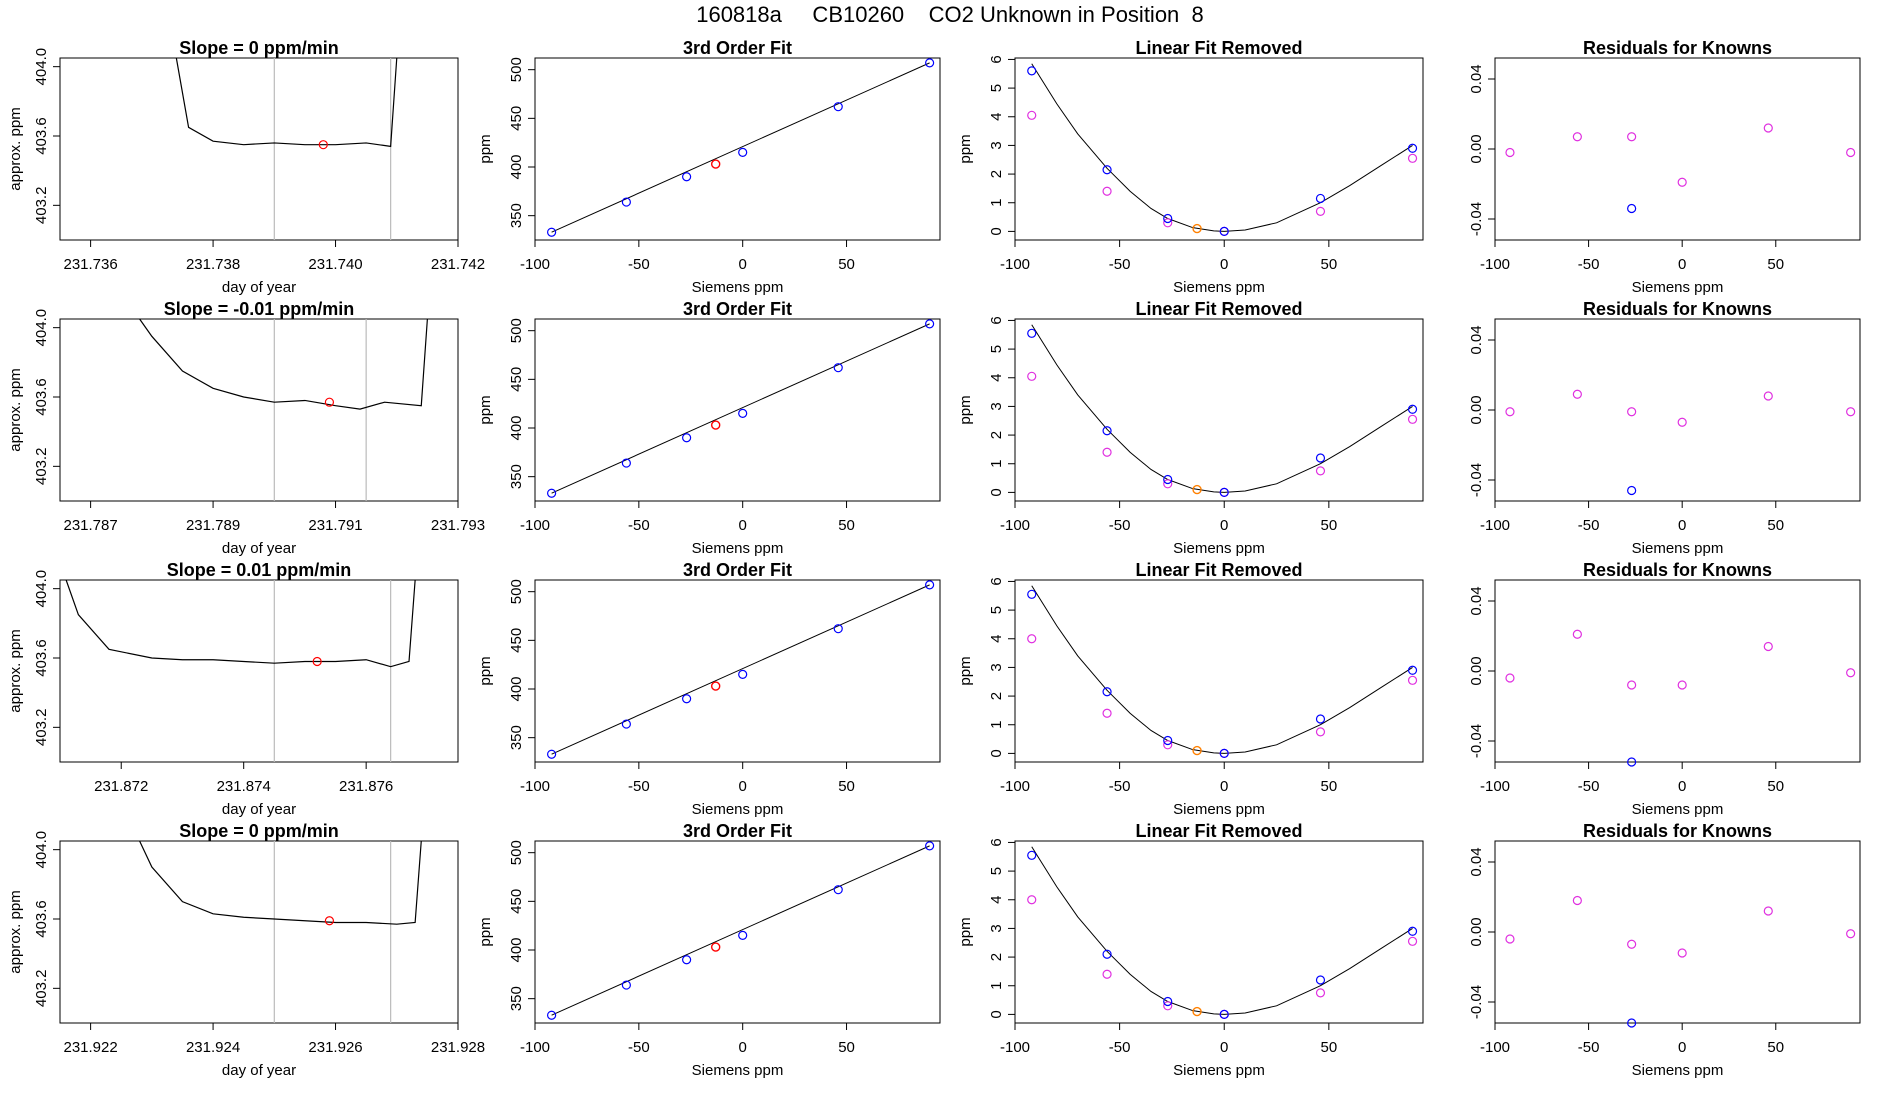  I want to click on panel-4-3-frame, so click(1219, 932).